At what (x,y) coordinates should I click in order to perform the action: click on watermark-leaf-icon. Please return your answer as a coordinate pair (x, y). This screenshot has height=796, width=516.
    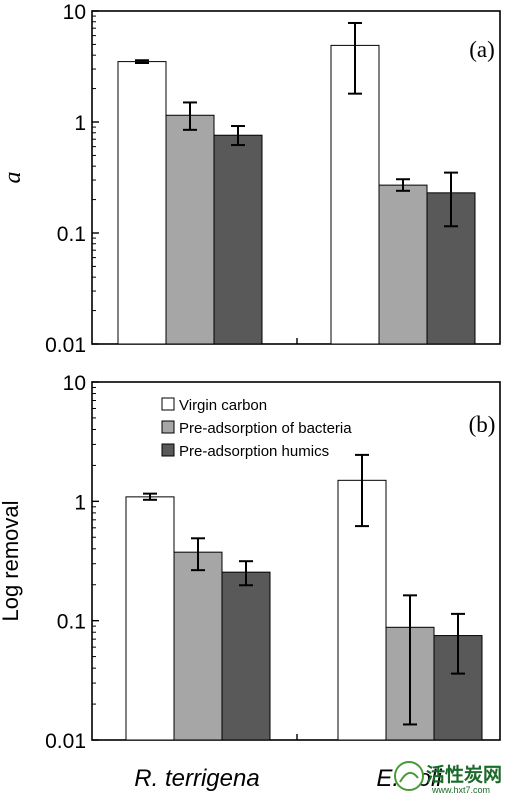
    Looking at the image, I should click on (409, 777).